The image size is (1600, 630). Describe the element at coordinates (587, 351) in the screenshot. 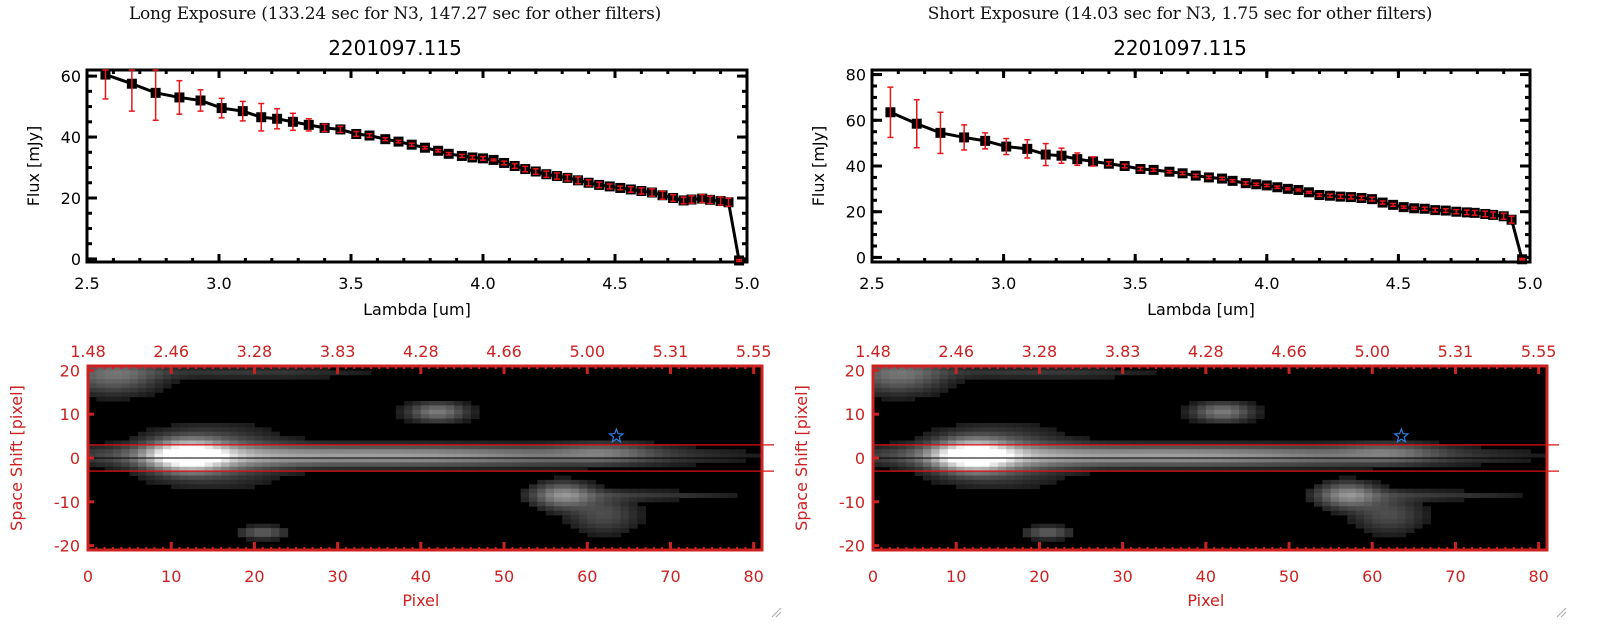

I see `top-axis-wavelength-label: 5.00` at that location.